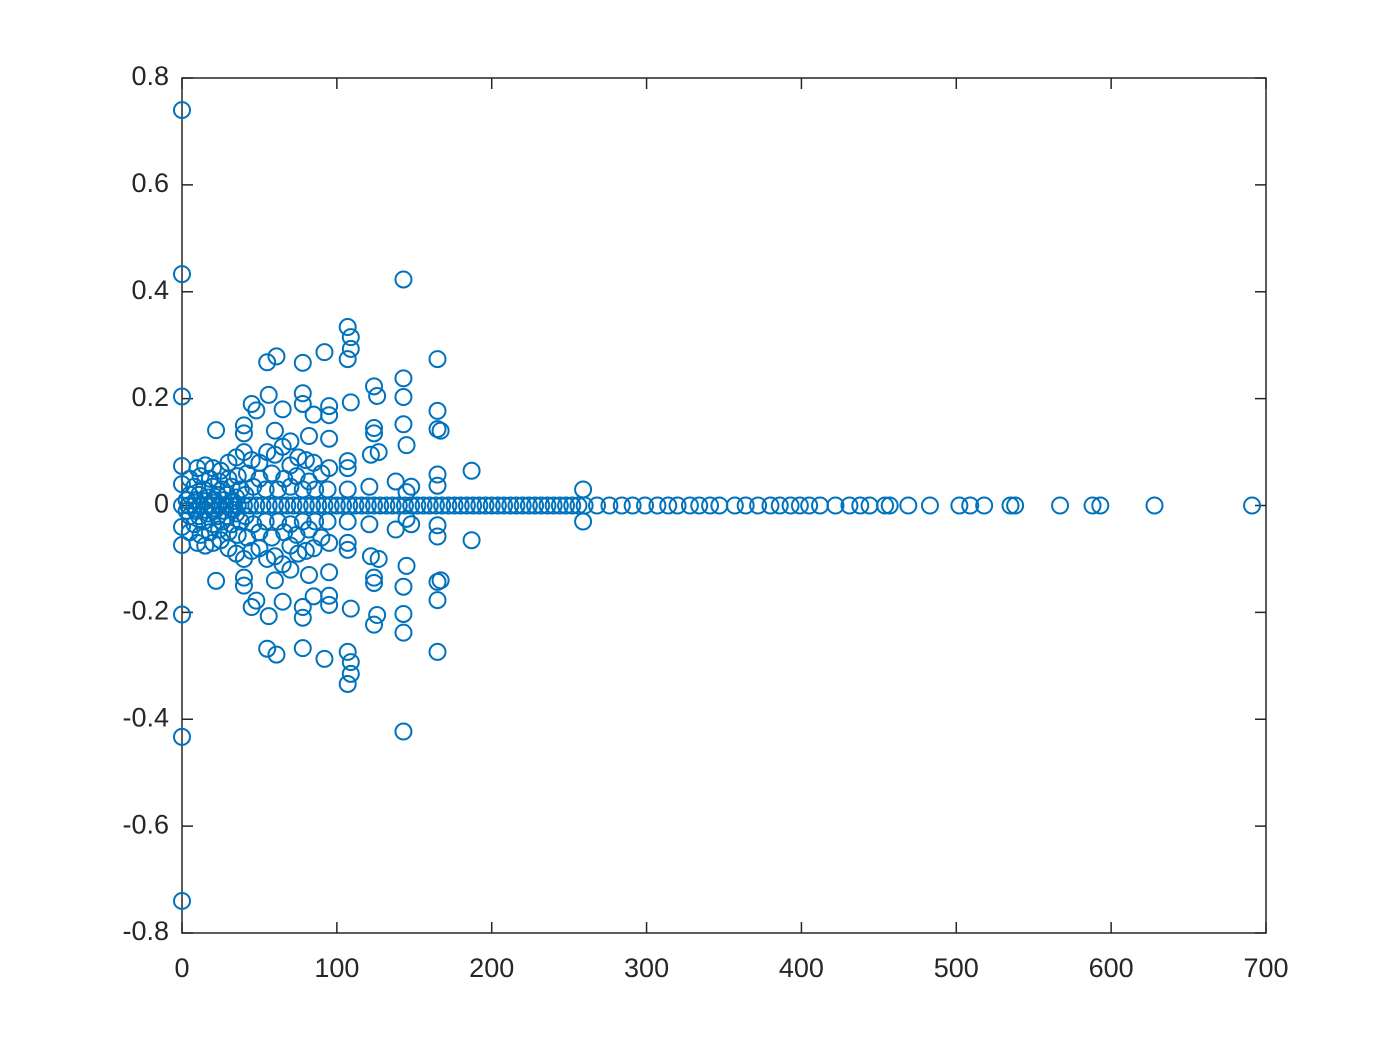  I want to click on y-tick-label: 0.6, so click(150, 183).